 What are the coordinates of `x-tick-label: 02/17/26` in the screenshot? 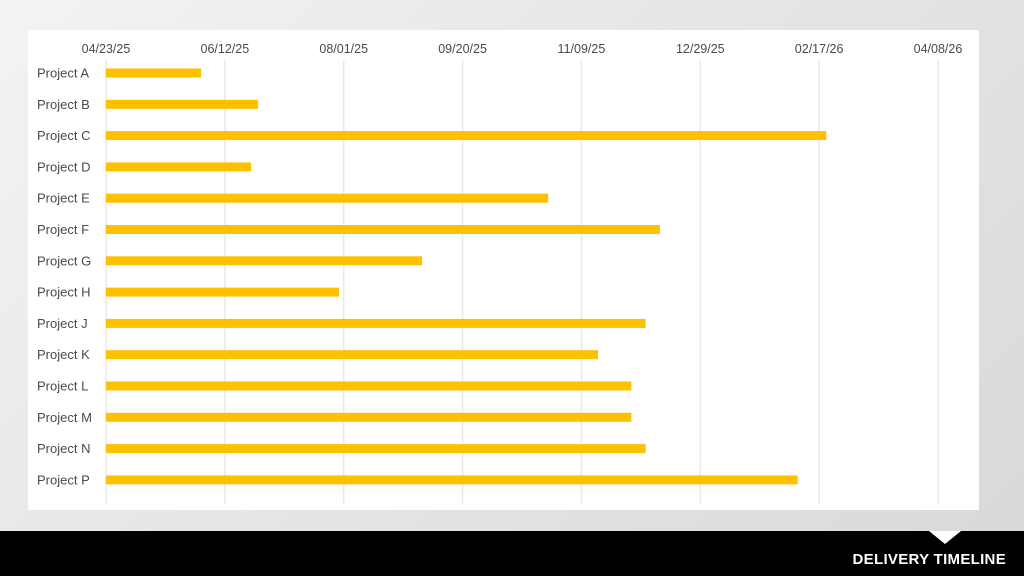 It's located at (819, 49).